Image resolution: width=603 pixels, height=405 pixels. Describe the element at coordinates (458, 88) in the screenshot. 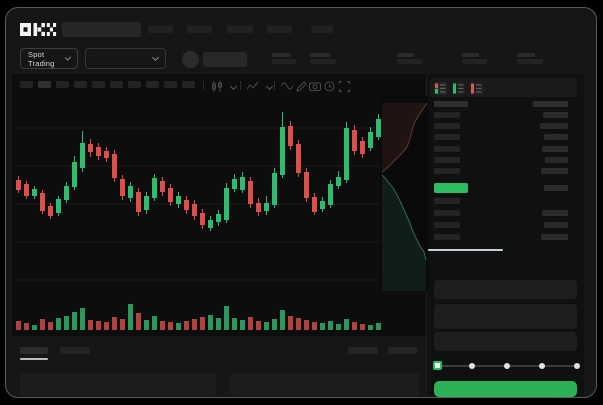

I see `book-view-bids-button` at that location.